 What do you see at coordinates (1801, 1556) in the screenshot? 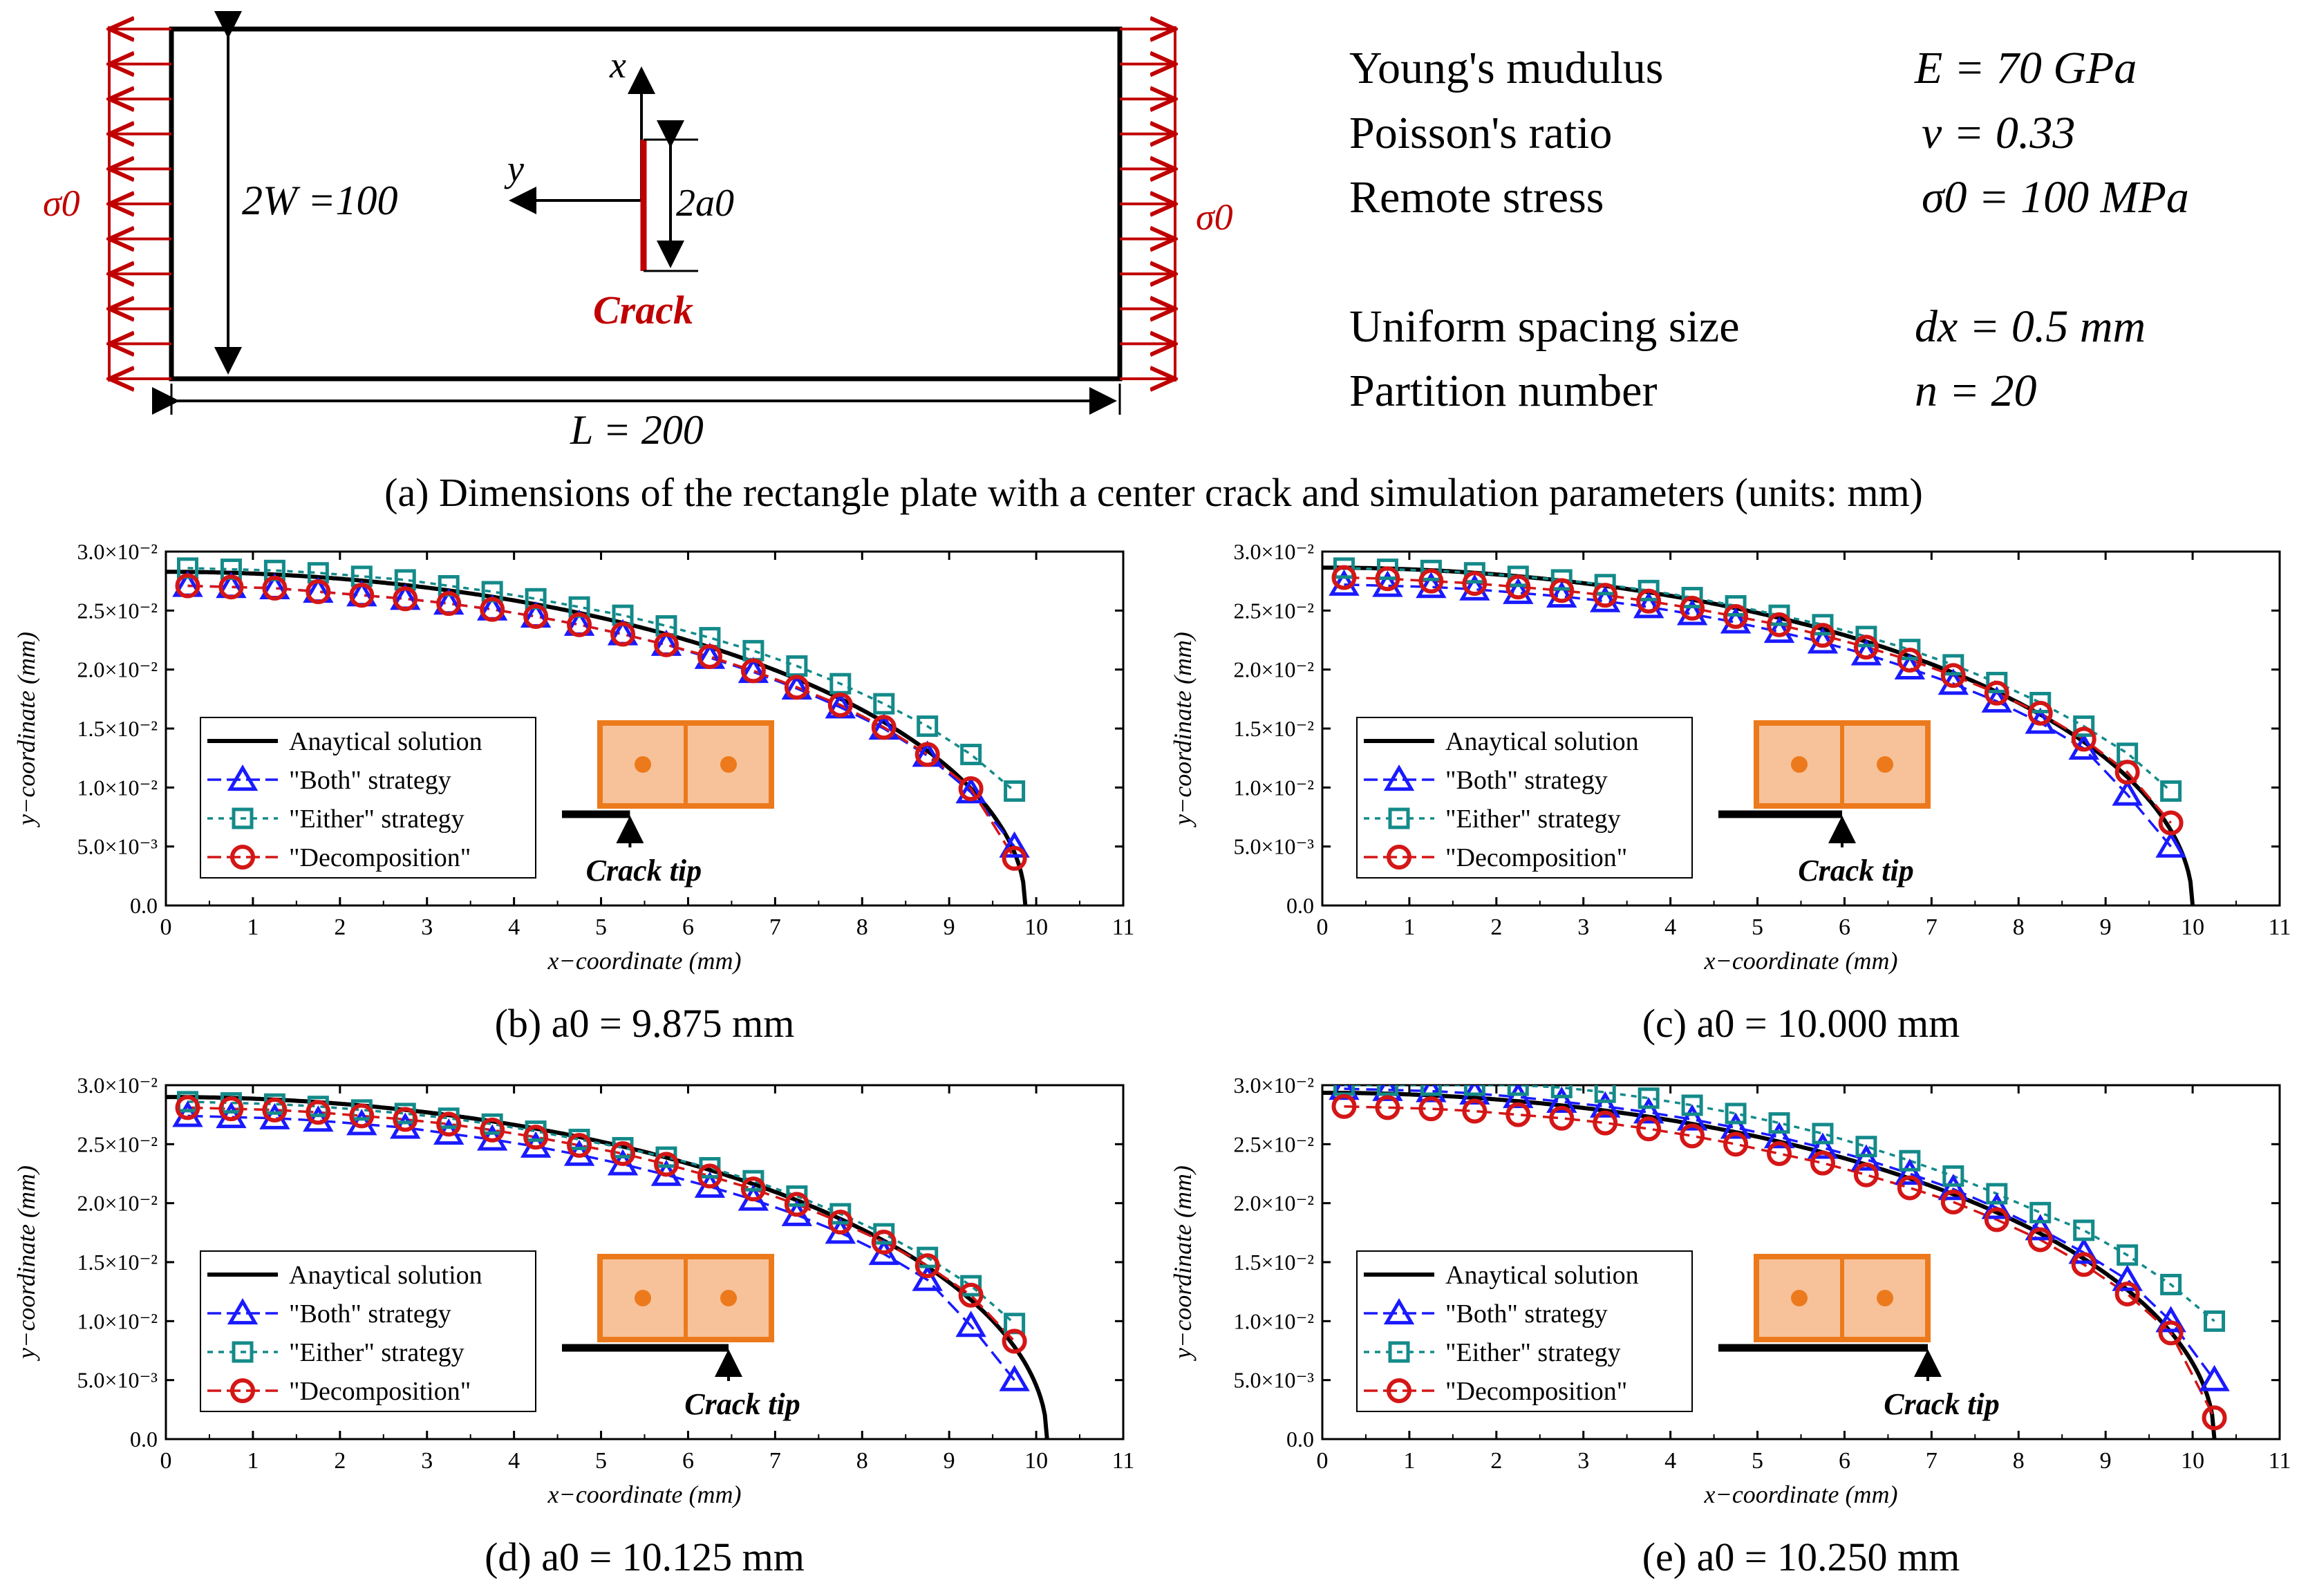
I see `chart-caption: (e) a0 = 10.250 mm` at bounding box center [1801, 1556].